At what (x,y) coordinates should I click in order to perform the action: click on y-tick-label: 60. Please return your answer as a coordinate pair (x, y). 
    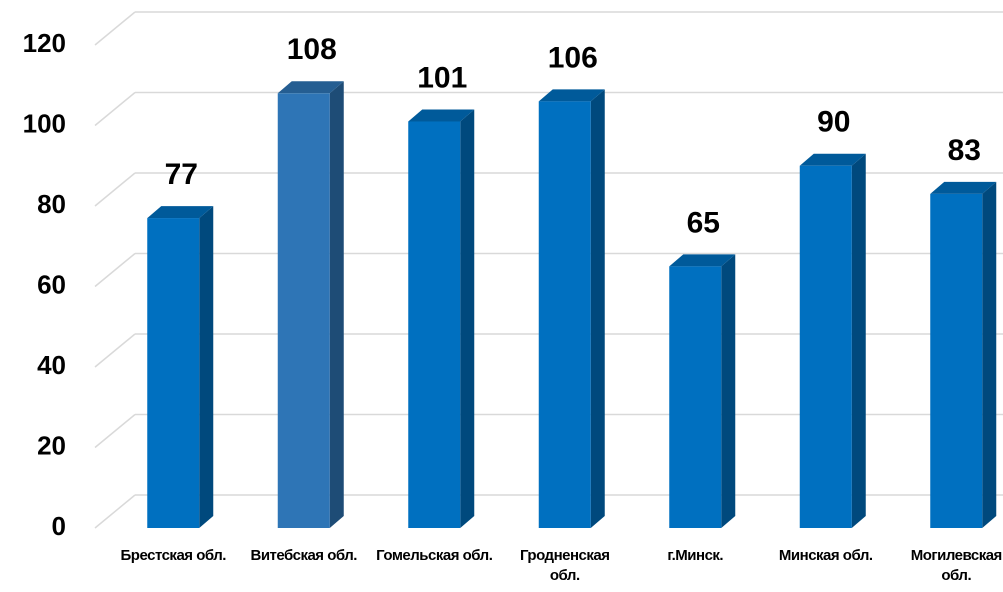
    Looking at the image, I should click on (51, 284).